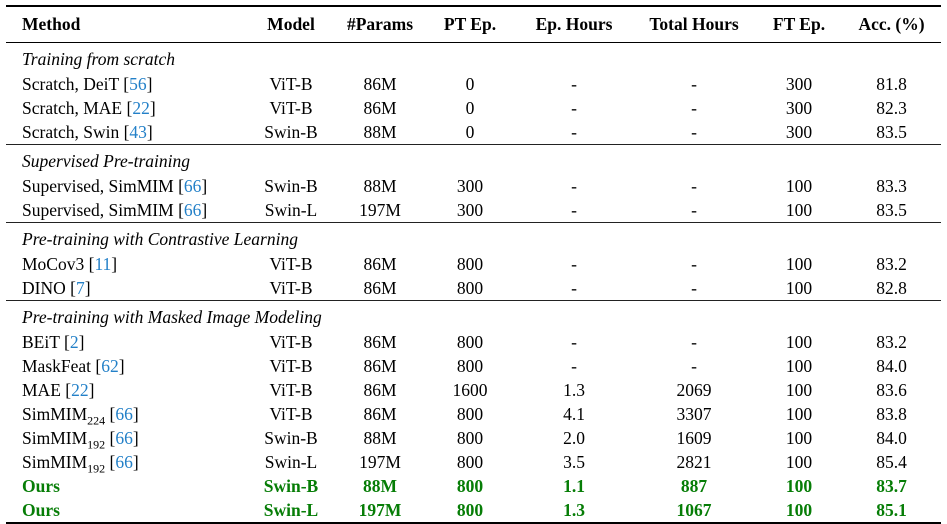  I want to click on citation-number: 62, so click(110, 365).